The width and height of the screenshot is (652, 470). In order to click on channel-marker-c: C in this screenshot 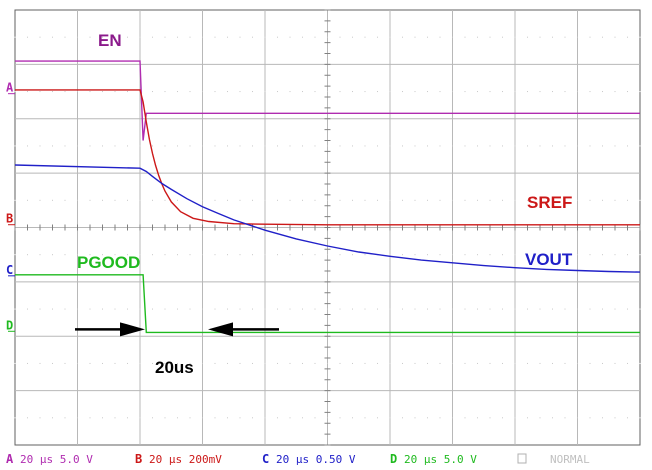, I will do `click(9, 270)`.